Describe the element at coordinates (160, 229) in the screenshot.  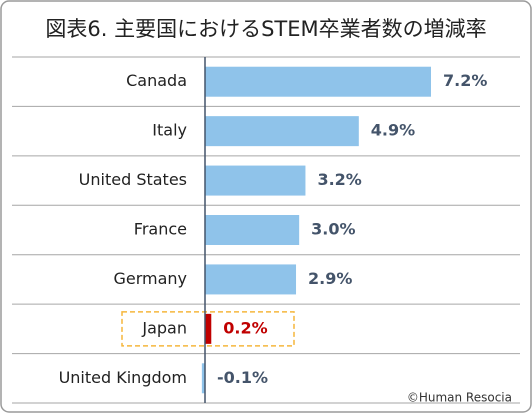
I see `category-label: France` at that location.